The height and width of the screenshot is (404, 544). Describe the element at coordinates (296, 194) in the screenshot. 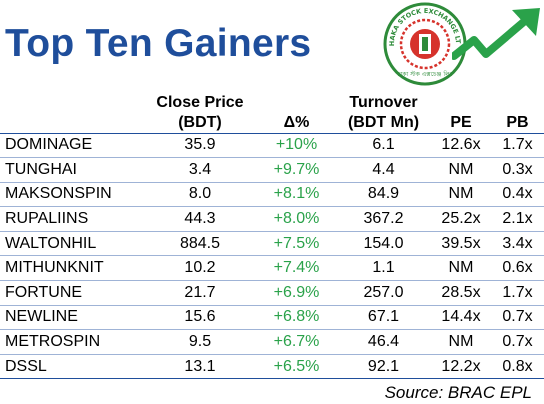

I see `change-pct-cell: +8.1%` at that location.